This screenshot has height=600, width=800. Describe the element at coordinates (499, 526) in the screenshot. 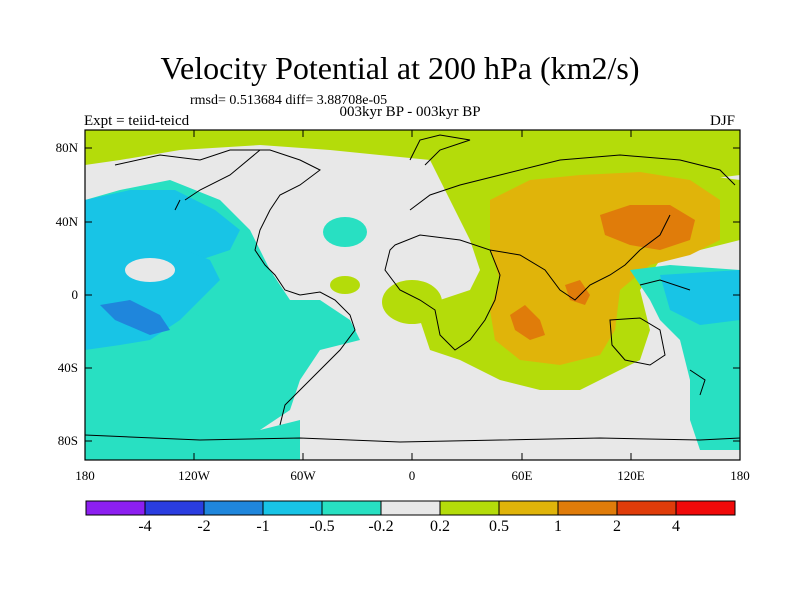

I see `colorbar-label: 0.5` at that location.